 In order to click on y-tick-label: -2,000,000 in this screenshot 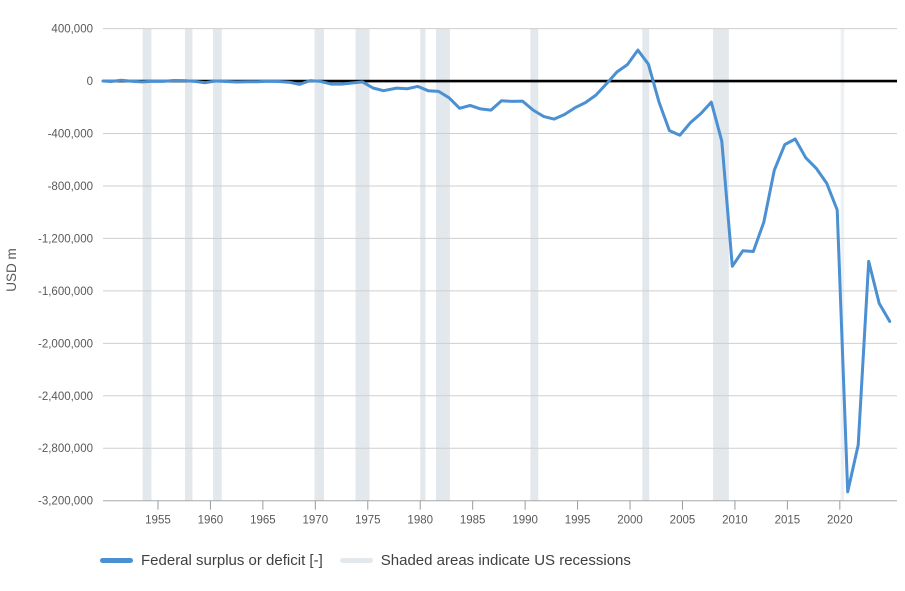, I will do `click(65, 344)`.